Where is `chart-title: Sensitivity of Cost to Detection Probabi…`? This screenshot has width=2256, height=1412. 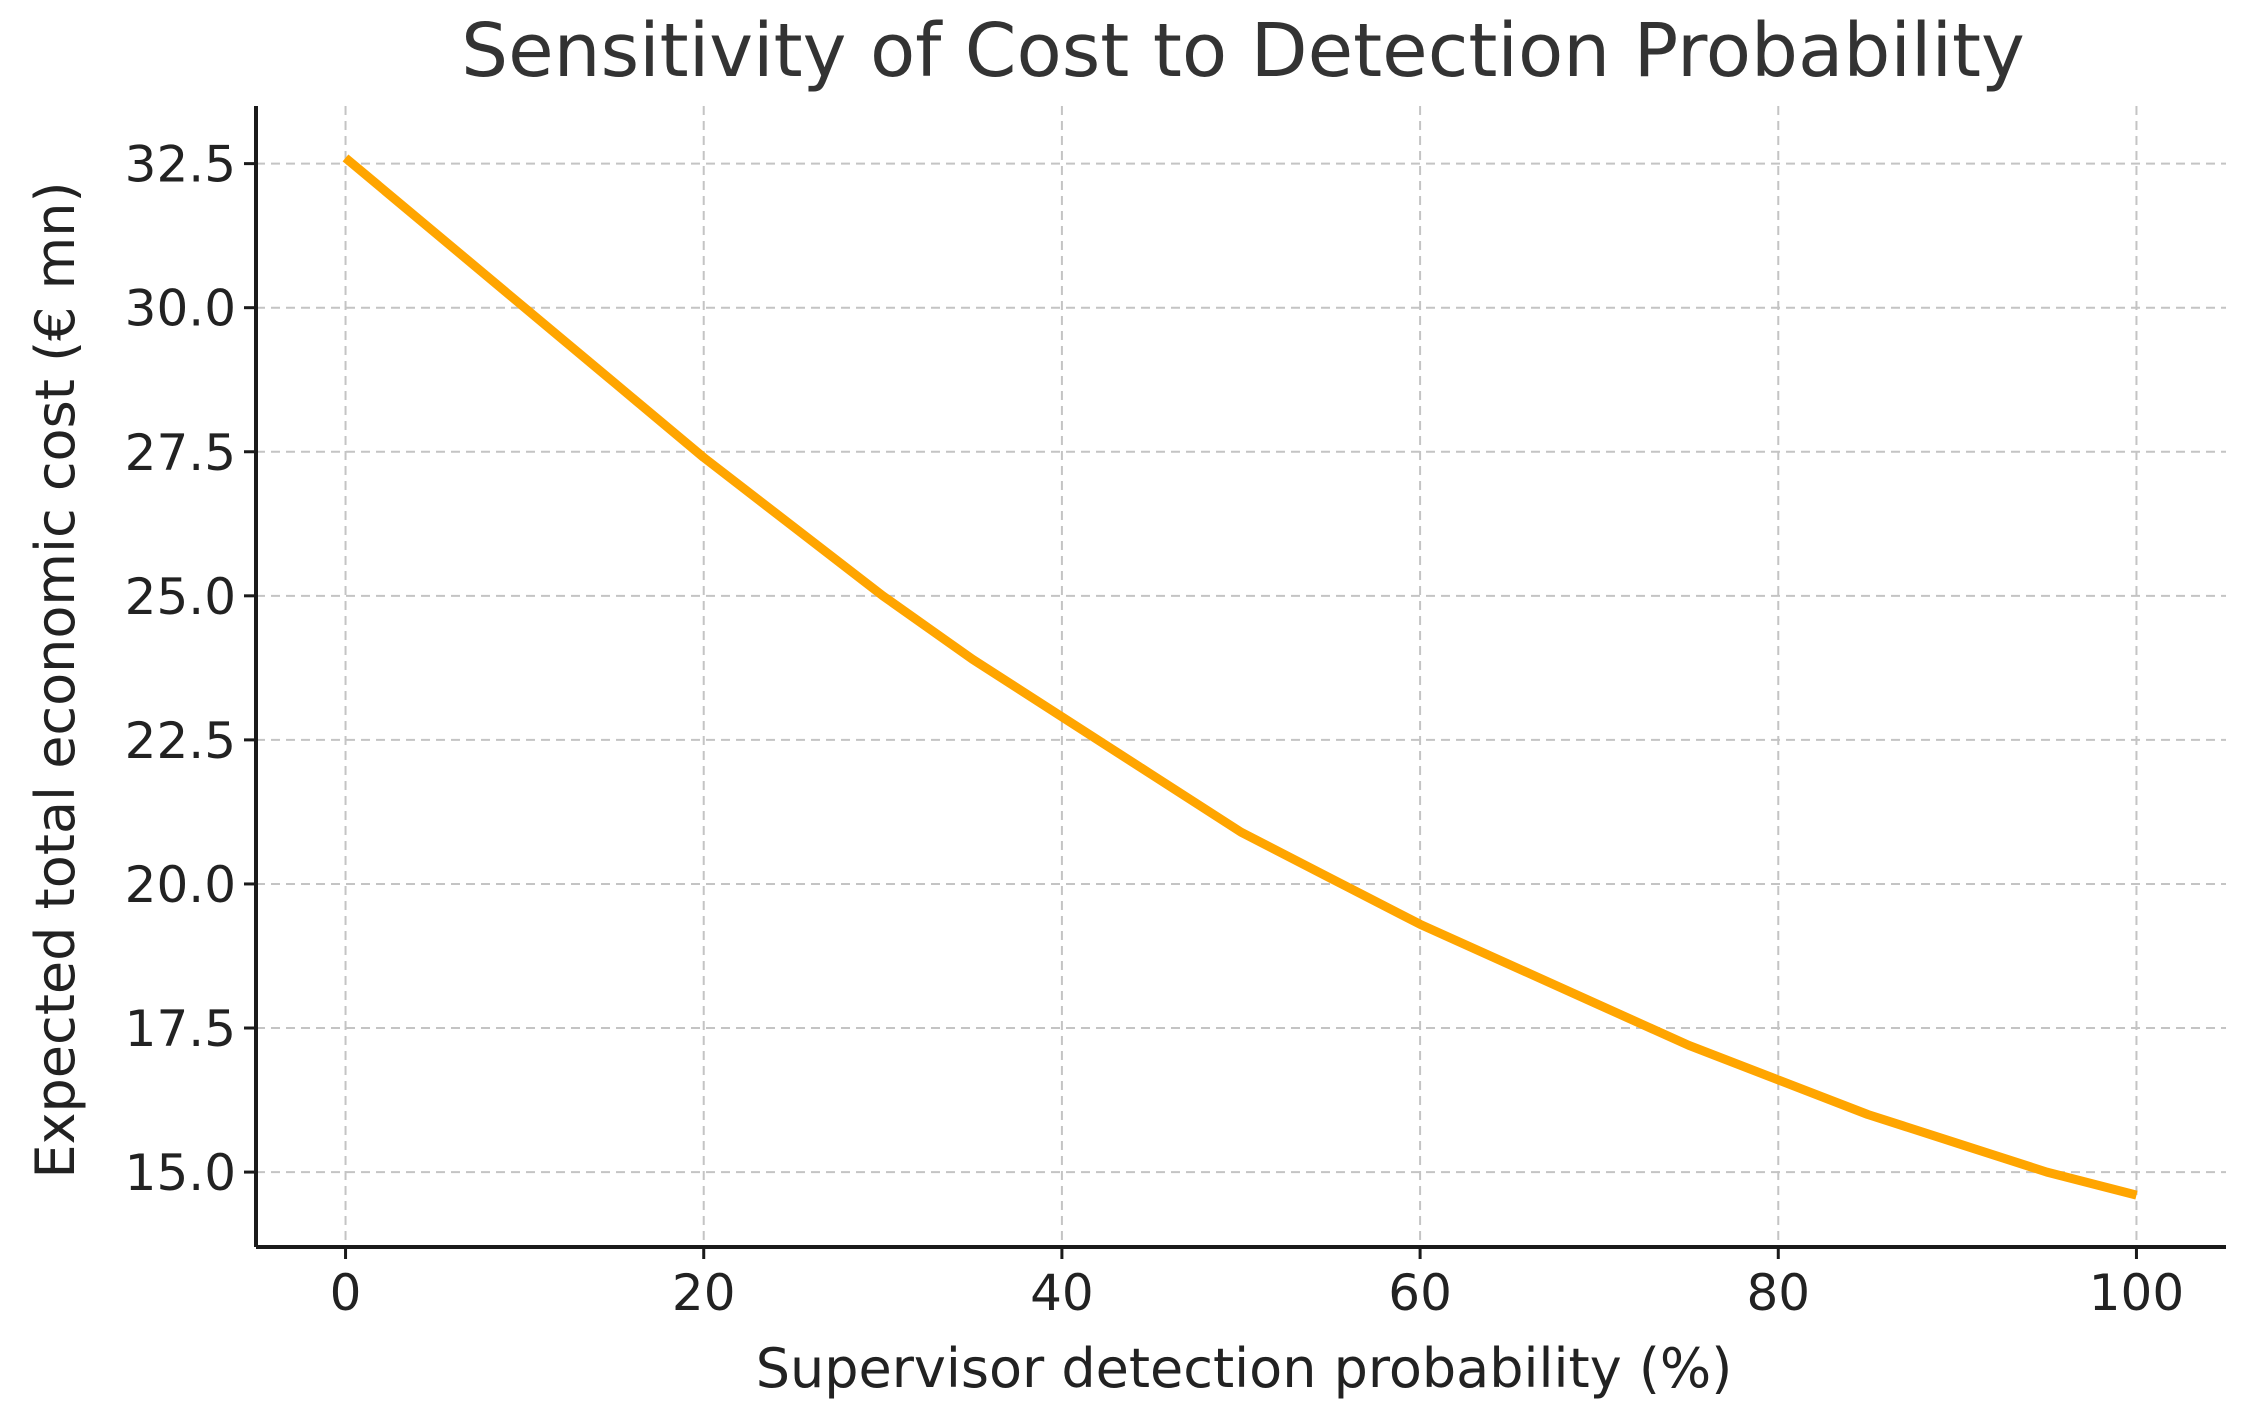 chart-title: Sensitivity of Cost to Detection Probabi… is located at coordinates (1243, 51).